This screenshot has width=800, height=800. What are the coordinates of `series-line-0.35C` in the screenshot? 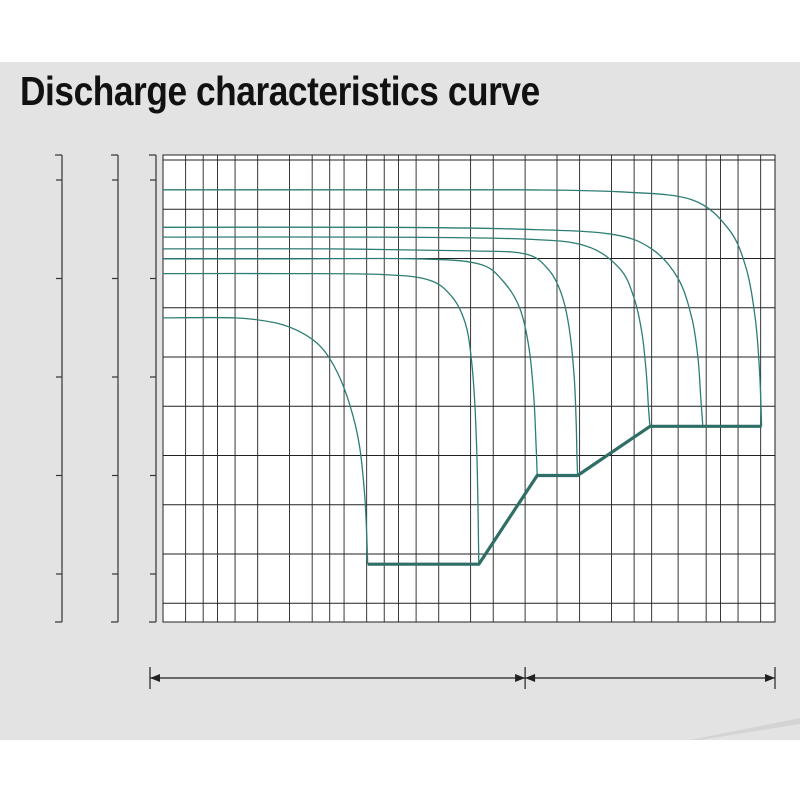 It's located at (370, 362).